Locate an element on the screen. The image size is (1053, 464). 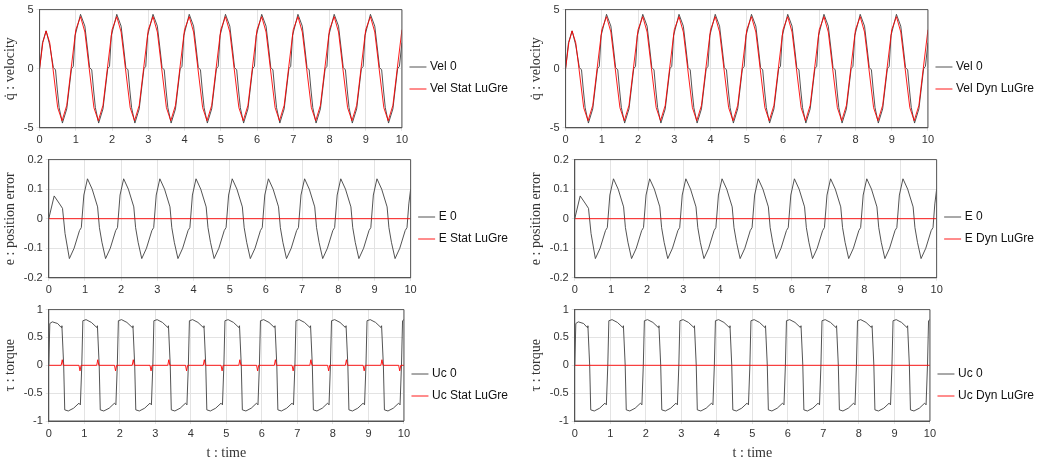
y-tick-label: -0.5 is located at coordinates (559, 392).